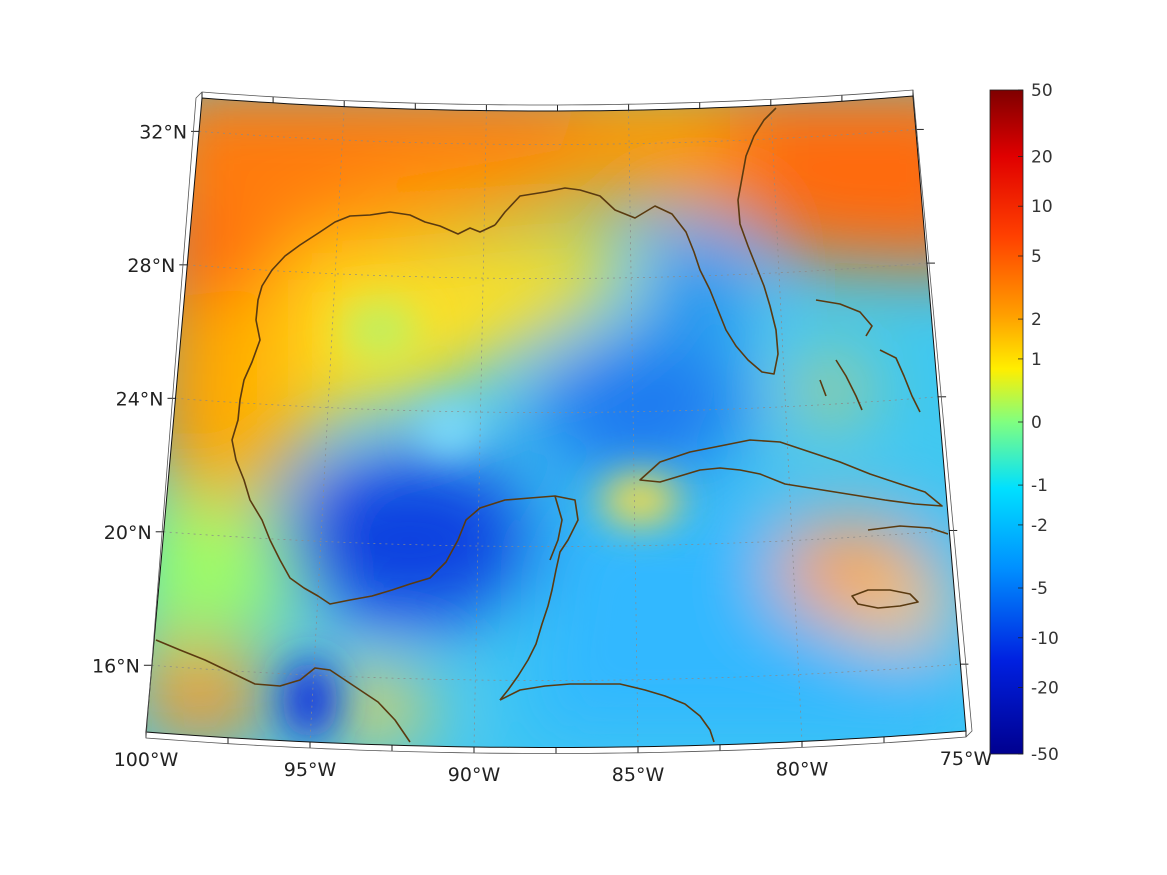  Describe the element at coordinates (1045, 689) in the screenshot. I see `colorbar-label: -20` at that location.